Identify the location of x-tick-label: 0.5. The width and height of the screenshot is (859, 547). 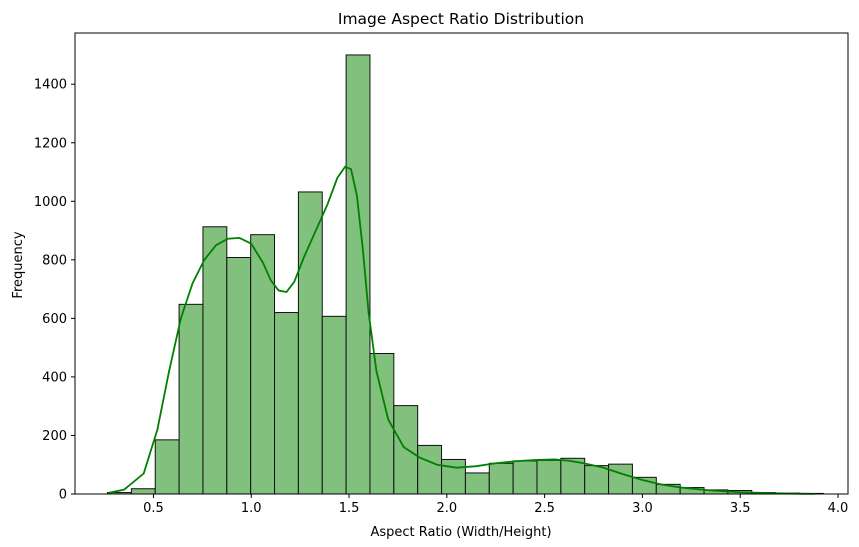
(153, 508).